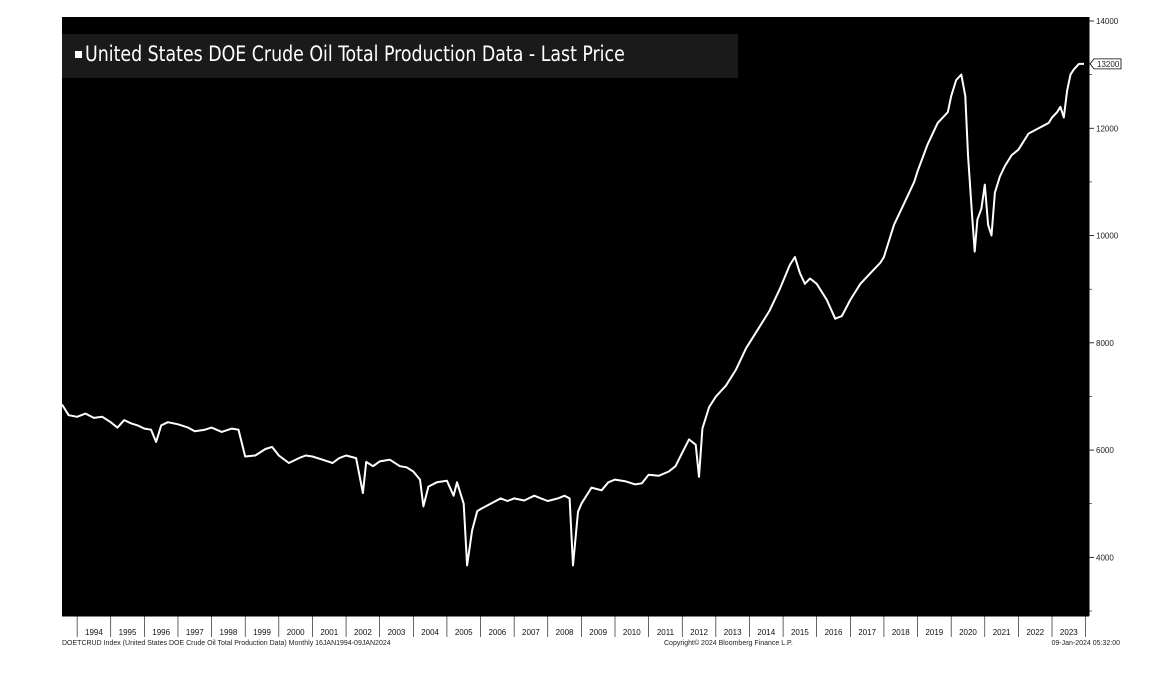 Image resolution: width=1166 pixels, height=692 pixels. What do you see at coordinates (94, 632) in the screenshot?
I see `x-tick-label: 1994` at bounding box center [94, 632].